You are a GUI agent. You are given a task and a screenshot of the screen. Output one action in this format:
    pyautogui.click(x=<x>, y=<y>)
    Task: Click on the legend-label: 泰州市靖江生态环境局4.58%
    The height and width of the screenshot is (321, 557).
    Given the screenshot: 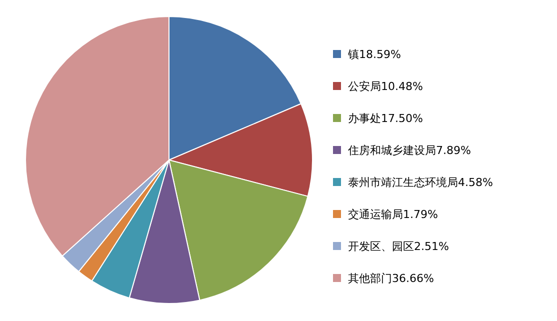 What is the action you would take?
    pyautogui.click(x=420, y=182)
    